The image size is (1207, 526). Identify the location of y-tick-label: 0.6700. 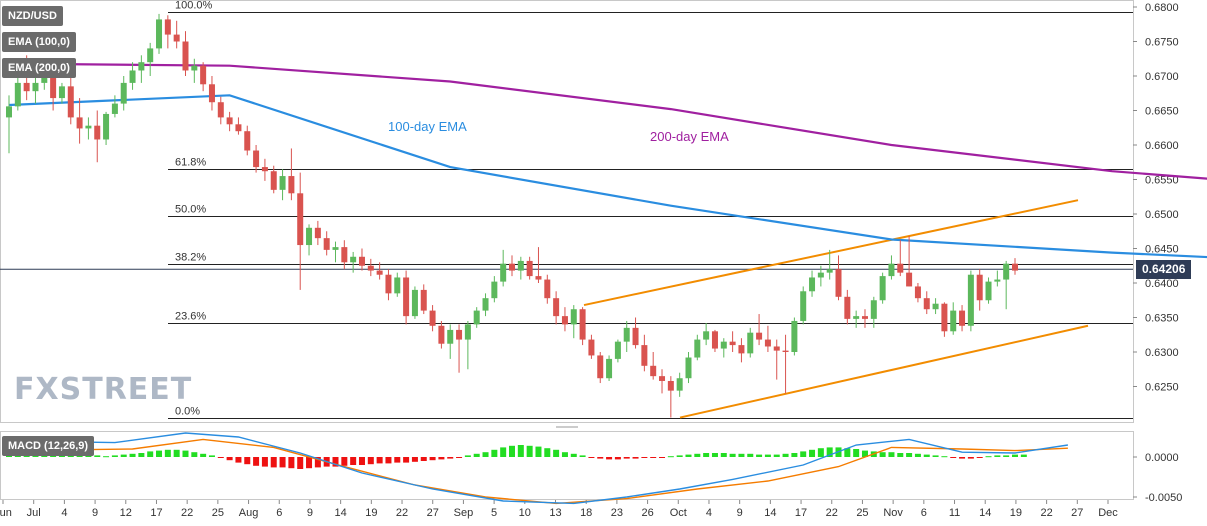
(1162, 77).